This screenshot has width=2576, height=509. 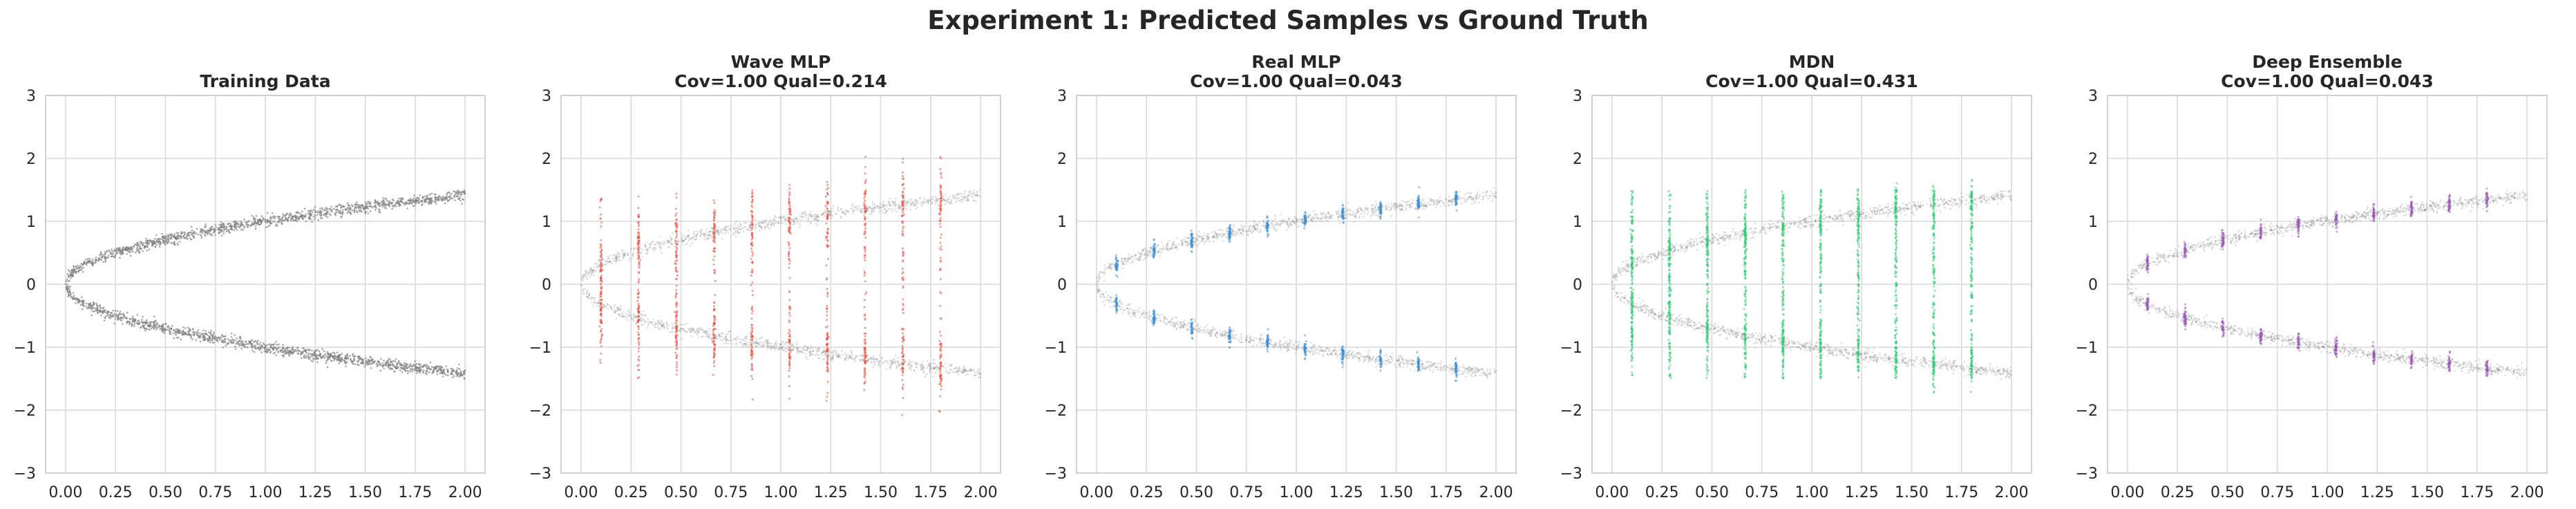 I want to click on grid, so click(x=781, y=284).